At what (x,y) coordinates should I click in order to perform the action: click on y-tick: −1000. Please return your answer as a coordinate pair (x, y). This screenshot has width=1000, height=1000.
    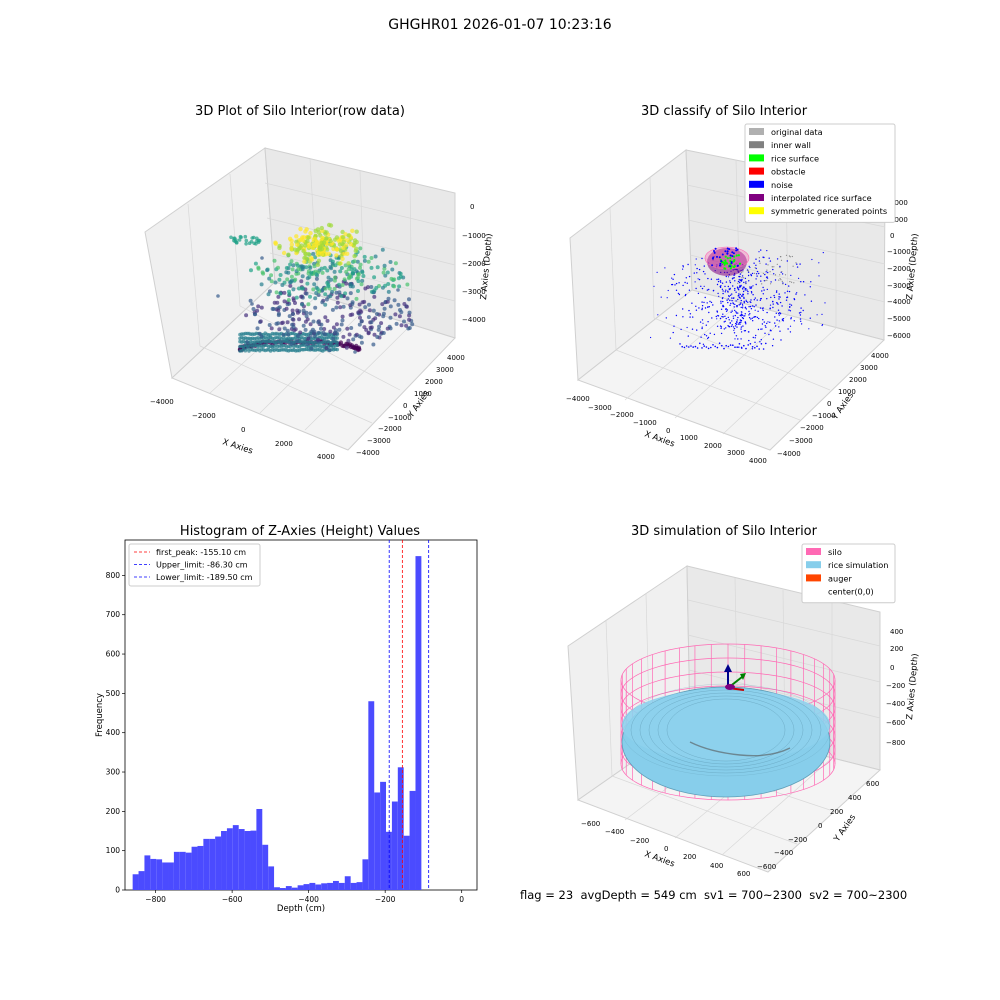
    Looking at the image, I should click on (824, 416).